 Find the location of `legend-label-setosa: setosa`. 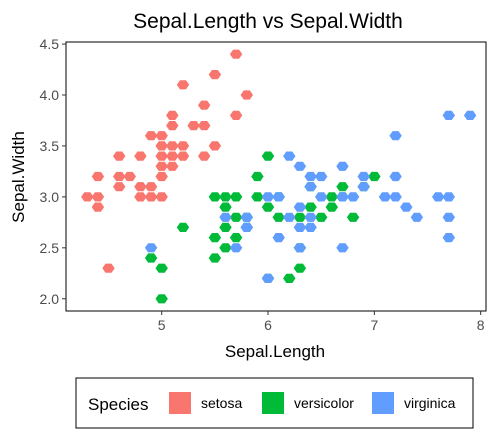

legend-label-setosa: setosa is located at coordinates (221, 403).